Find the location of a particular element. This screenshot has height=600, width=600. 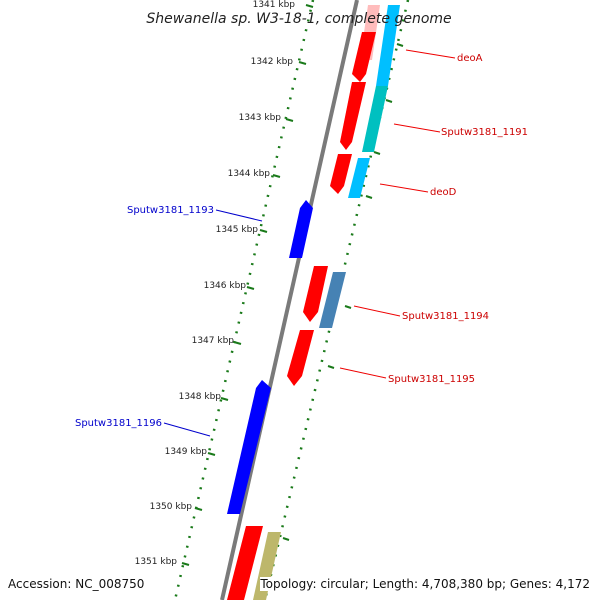

tick-label: 1347 kbp is located at coordinates (213, 341).